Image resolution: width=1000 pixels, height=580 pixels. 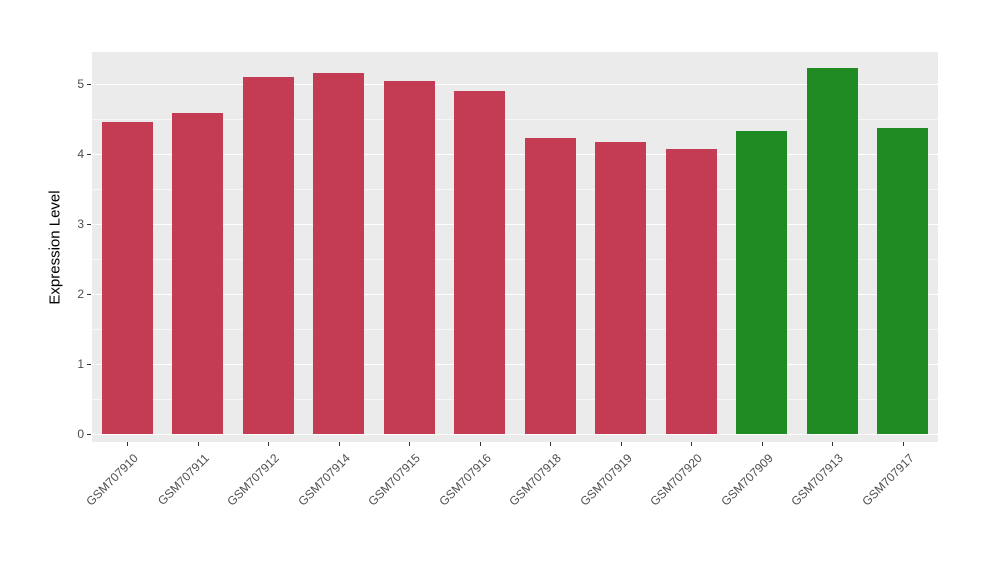 What do you see at coordinates (676, 480) in the screenshot?
I see `x-tick-label-GSM707920: GSM707920` at bounding box center [676, 480].